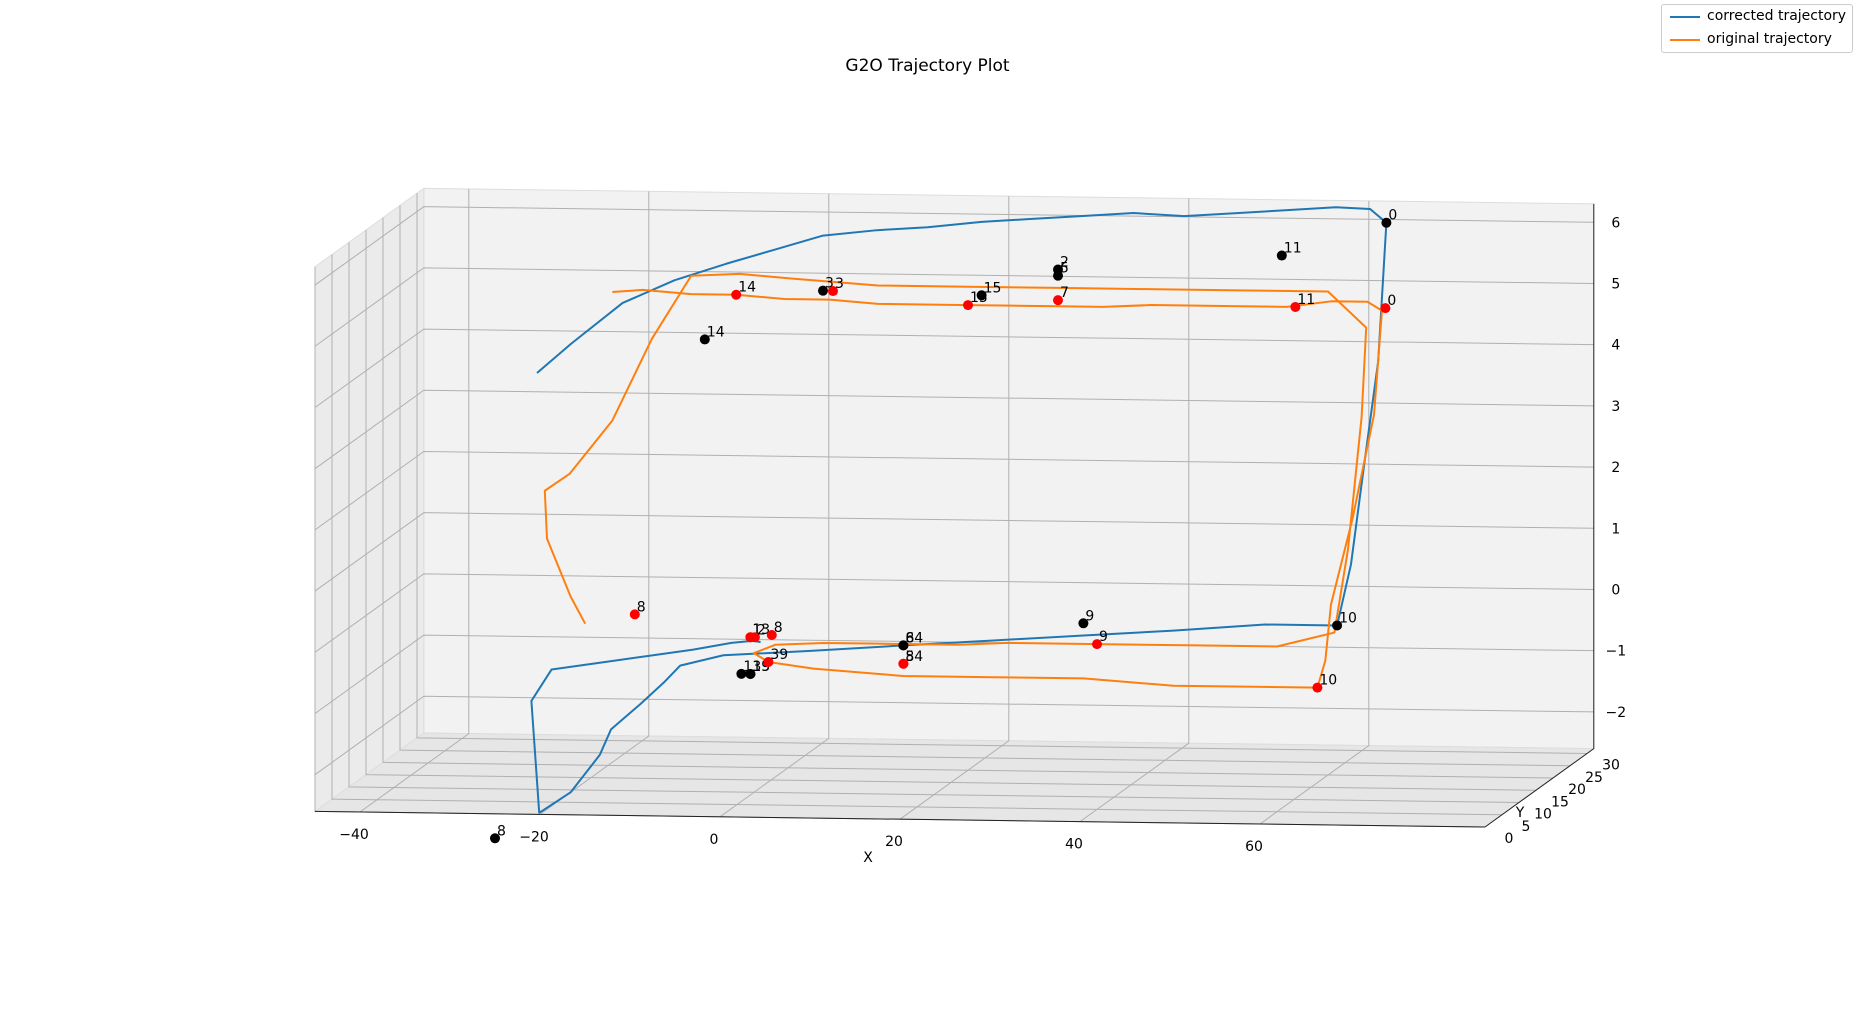 This screenshot has height=1022, width=1855. What do you see at coordinates (1064, 293) in the screenshot?
I see `original-point-label: 7` at bounding box center [1064, 293].